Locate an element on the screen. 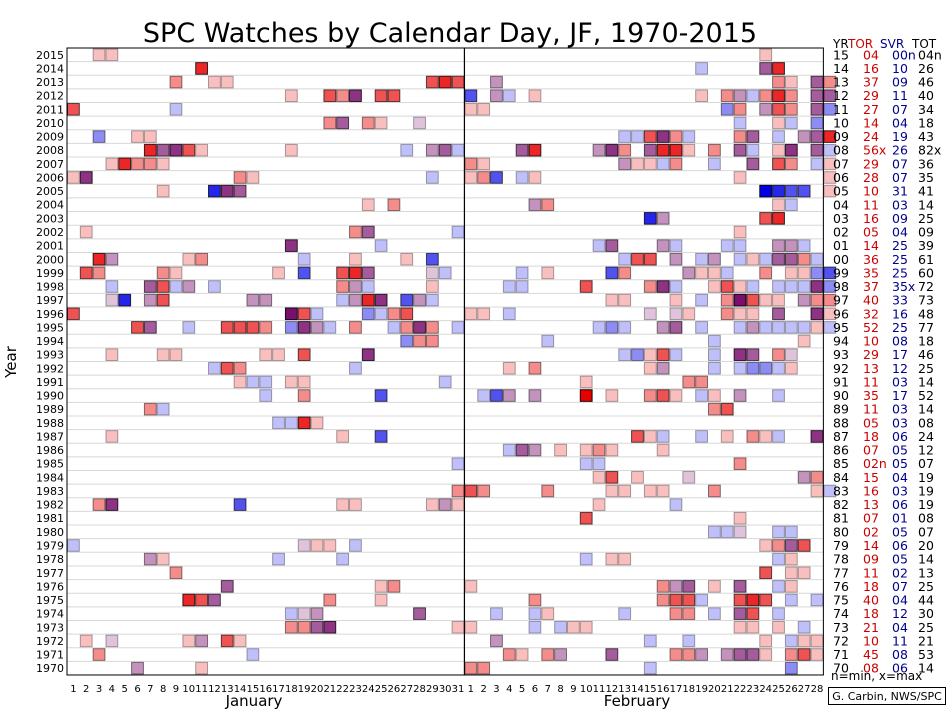 This screenshot has height=710, width=950. summary-cell: 02n is located at coordinates (875, 463).